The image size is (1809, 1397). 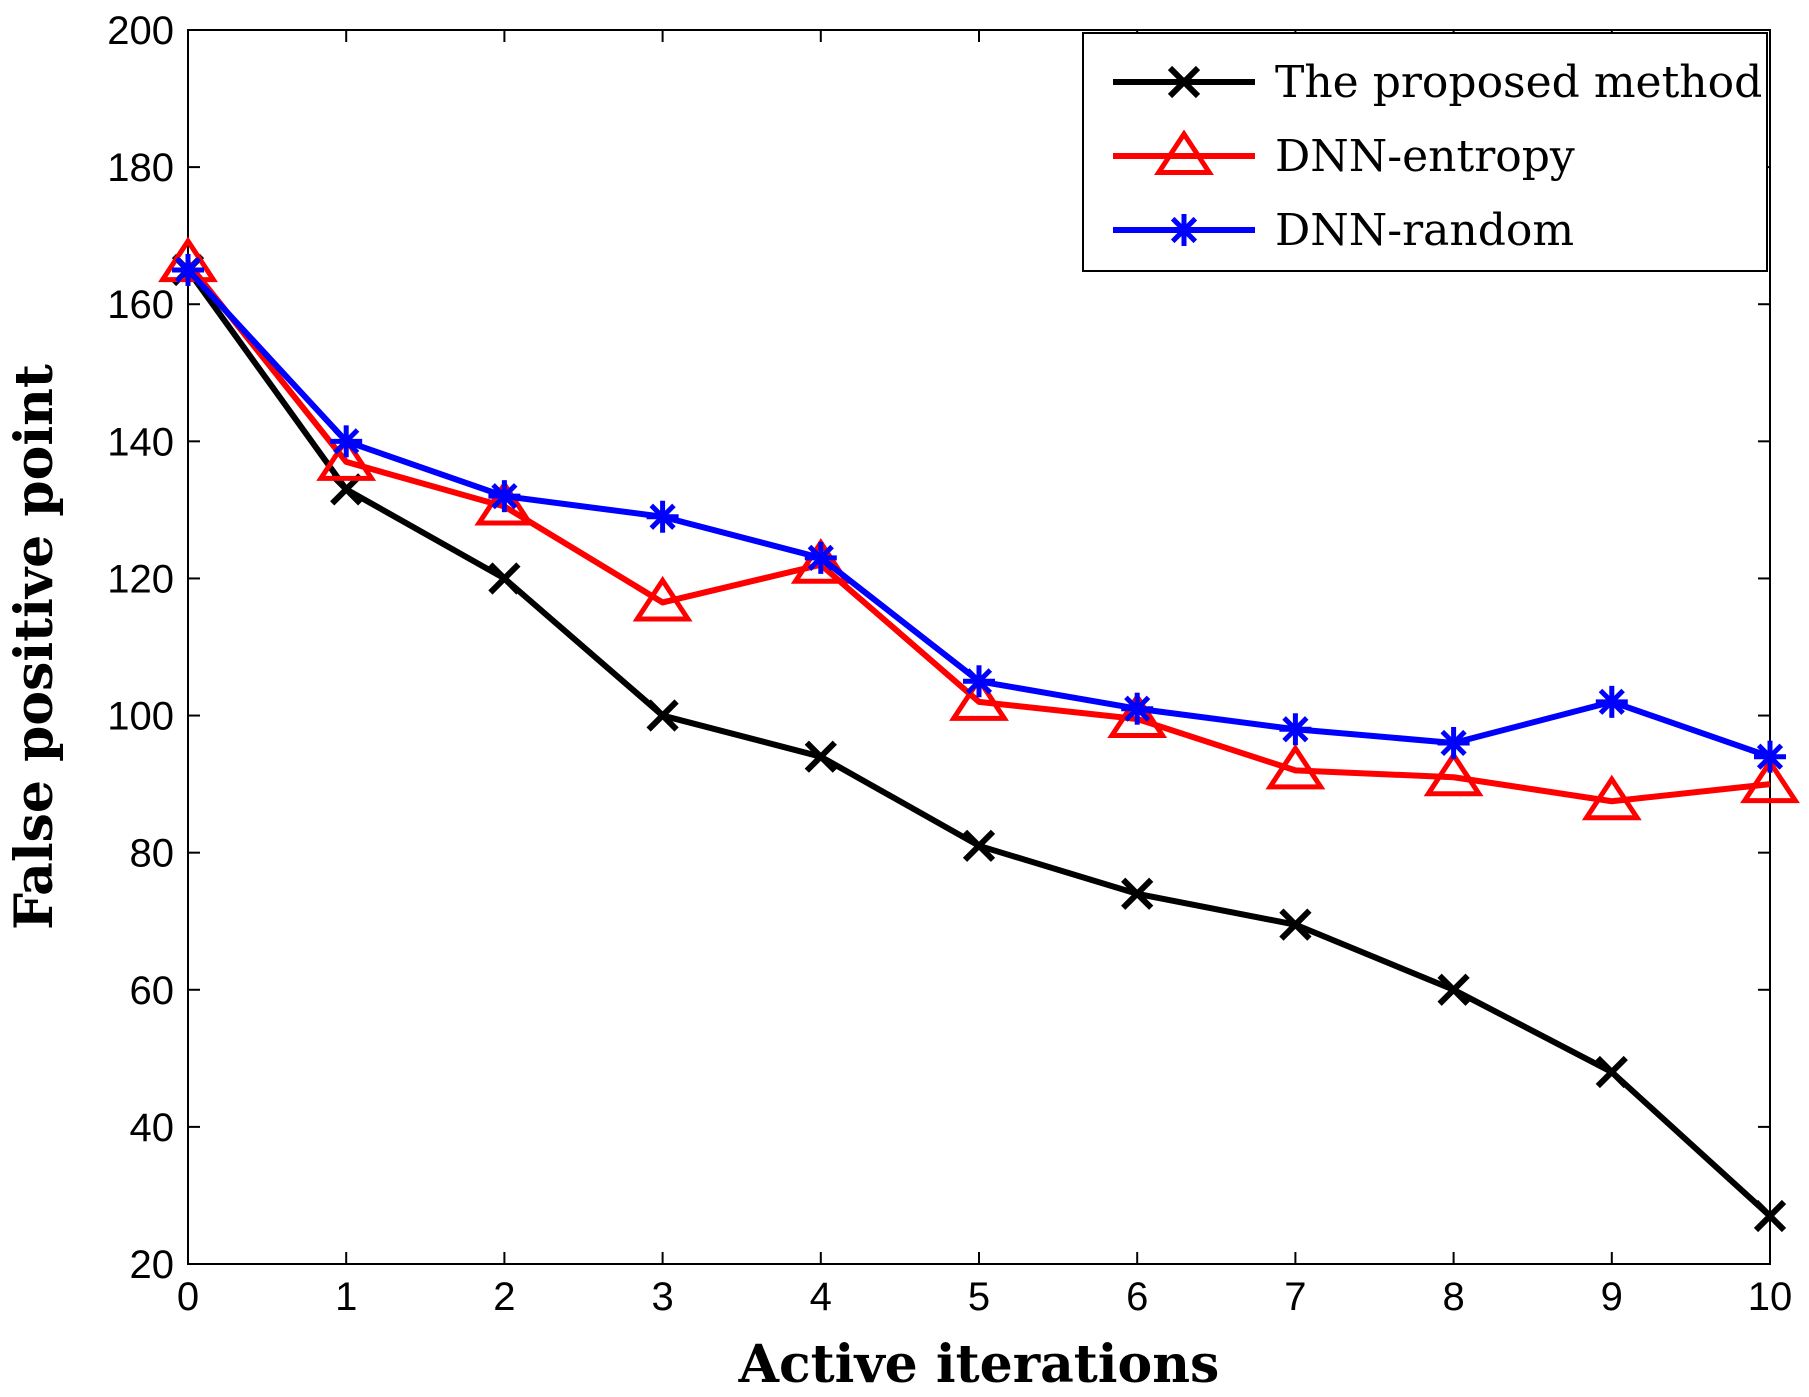 What do you see at coordinates (1612, 1297) in the screenshot?
I see `x-tick-label: 9` at bounding box center [1612, 1297].